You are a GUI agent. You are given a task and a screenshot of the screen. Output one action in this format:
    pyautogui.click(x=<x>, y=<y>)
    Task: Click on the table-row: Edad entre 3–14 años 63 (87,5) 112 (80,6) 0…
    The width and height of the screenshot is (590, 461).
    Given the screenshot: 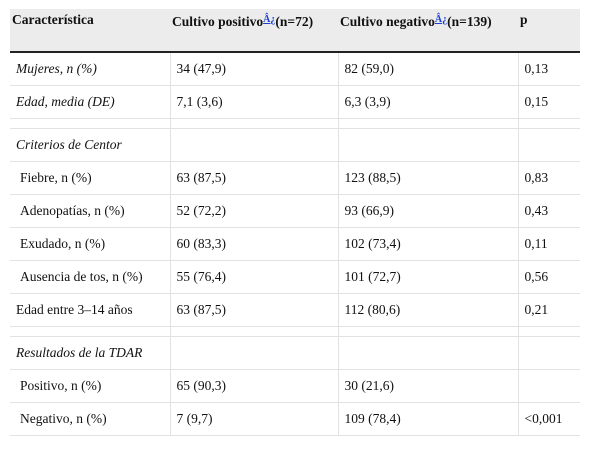 What is the action you would take?
    pyautogui.click(x=295, y=310)
    